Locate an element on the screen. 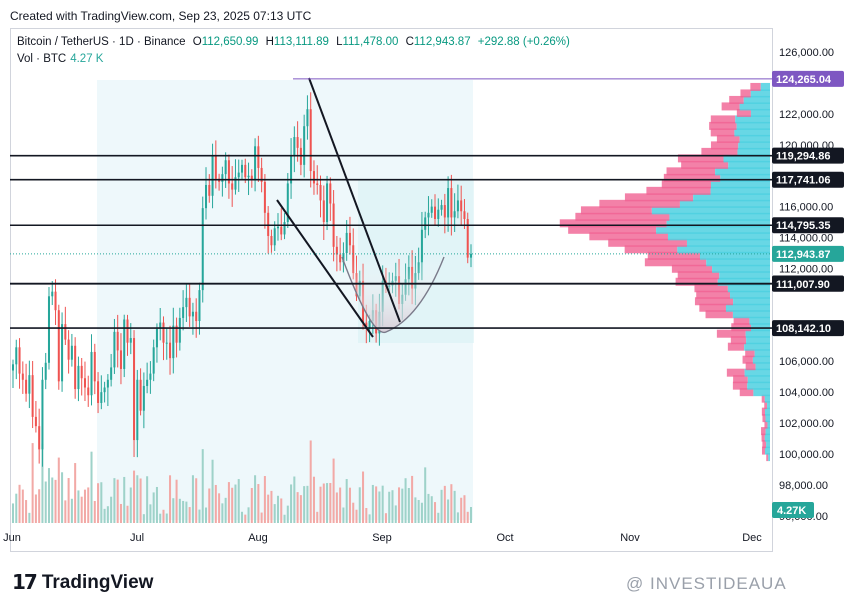  volume-label: Vol · BTC is located at coordinates (42, 59).